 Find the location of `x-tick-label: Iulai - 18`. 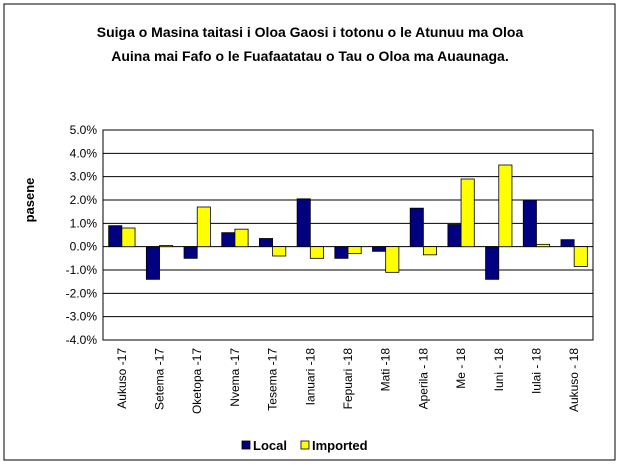

x-tick-label: Iulai - 18 is located at coordinates (536, 371).